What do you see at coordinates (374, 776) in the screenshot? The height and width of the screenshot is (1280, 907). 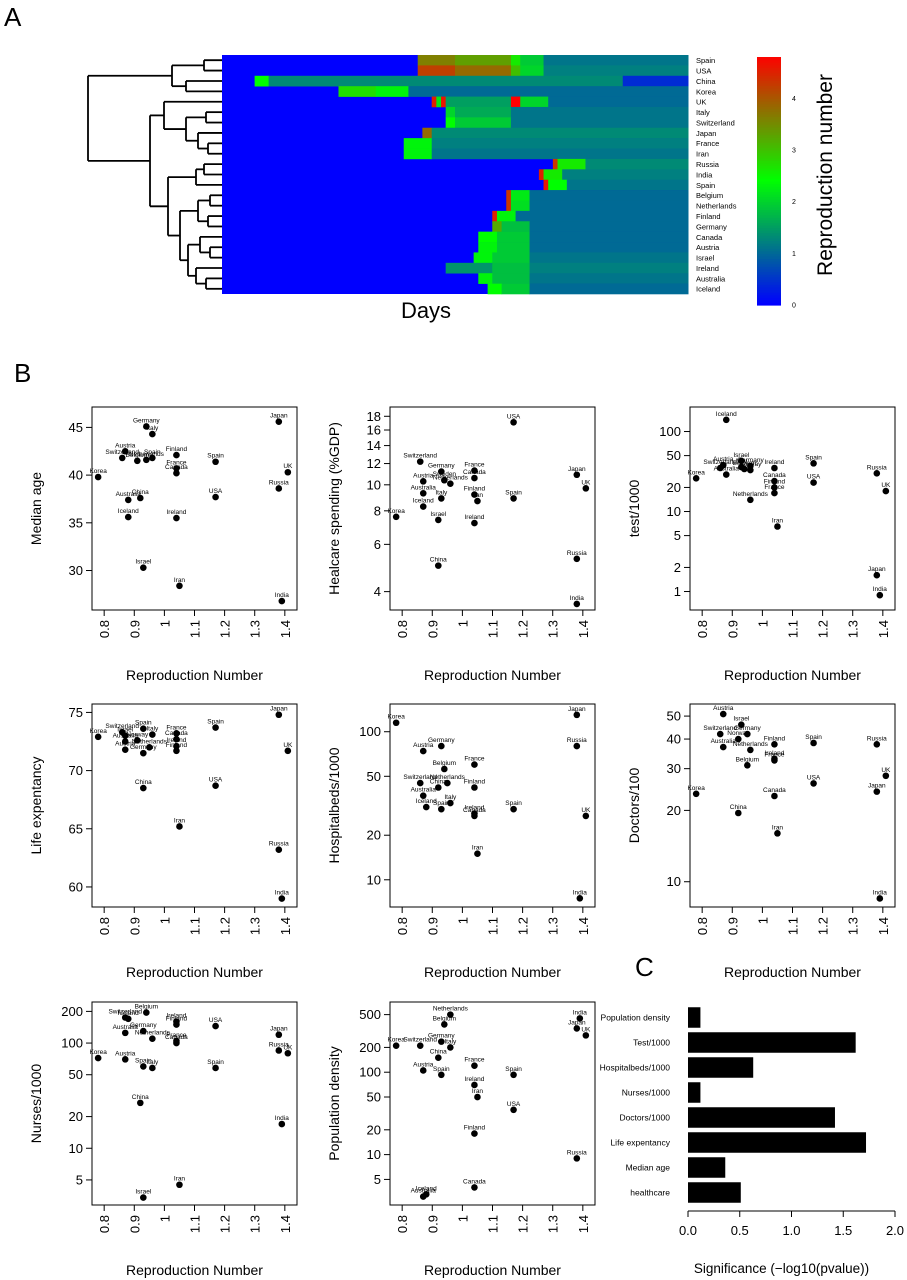 I see `y-tick-label: 50` at bounding box center [374, 776].